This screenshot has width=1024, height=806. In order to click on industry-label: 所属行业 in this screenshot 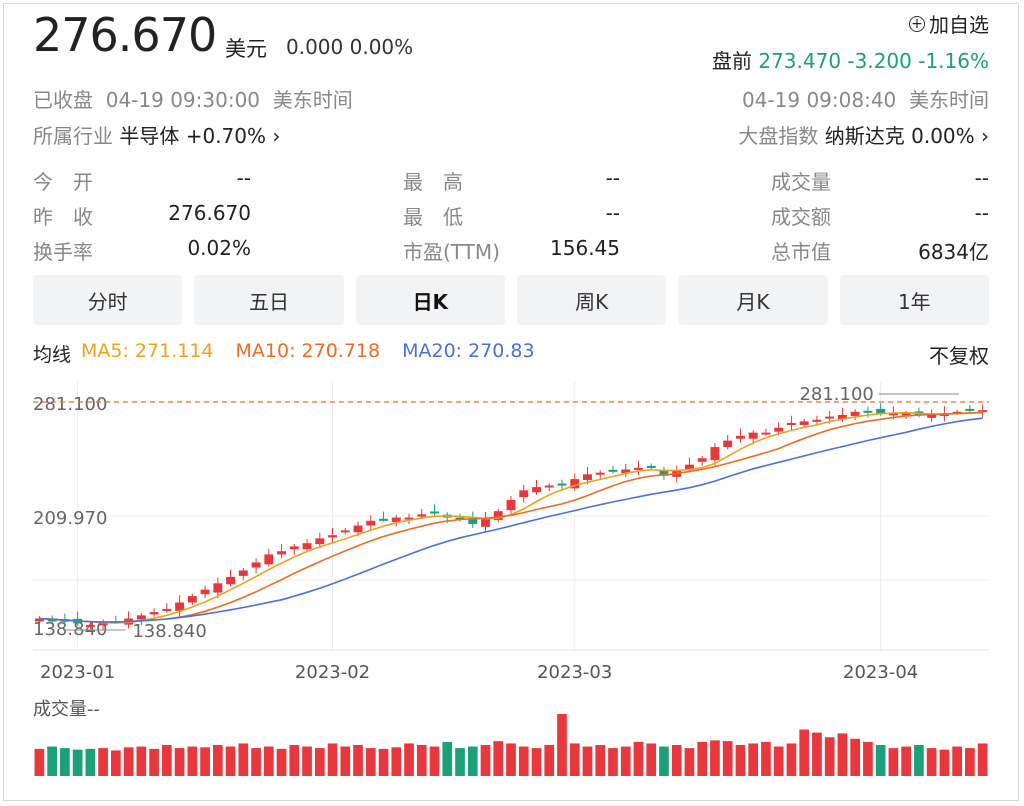, I will do `click(73, 136)`.